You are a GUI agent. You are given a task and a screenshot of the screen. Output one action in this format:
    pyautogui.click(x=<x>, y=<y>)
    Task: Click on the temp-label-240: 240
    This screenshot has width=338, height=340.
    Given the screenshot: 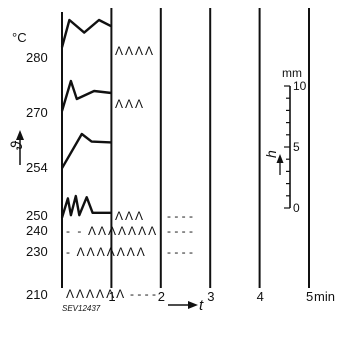 What is the action you would take?
    pyautogui.click(x=37, y=230)
    